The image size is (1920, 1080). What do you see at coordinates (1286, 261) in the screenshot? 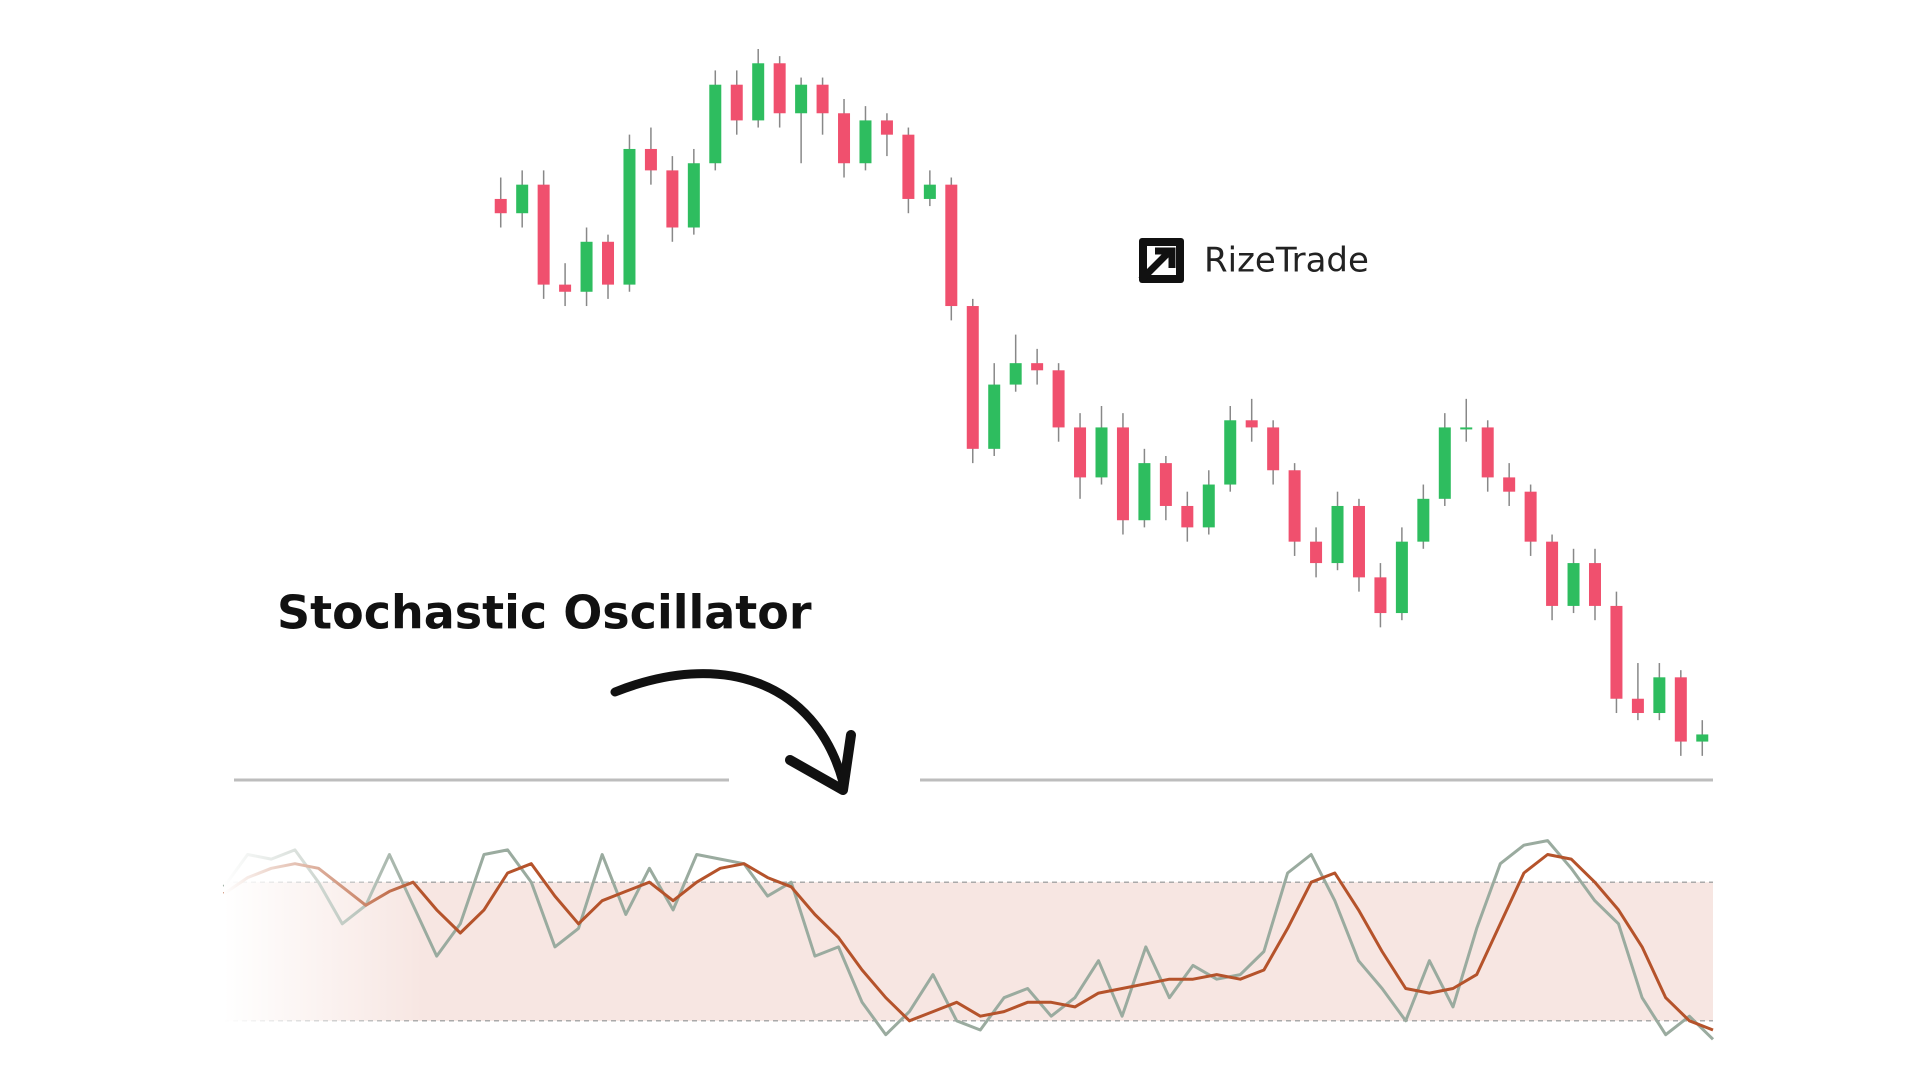
I see `logo-text: RizeTrade` at bounding box center [1286, 261].